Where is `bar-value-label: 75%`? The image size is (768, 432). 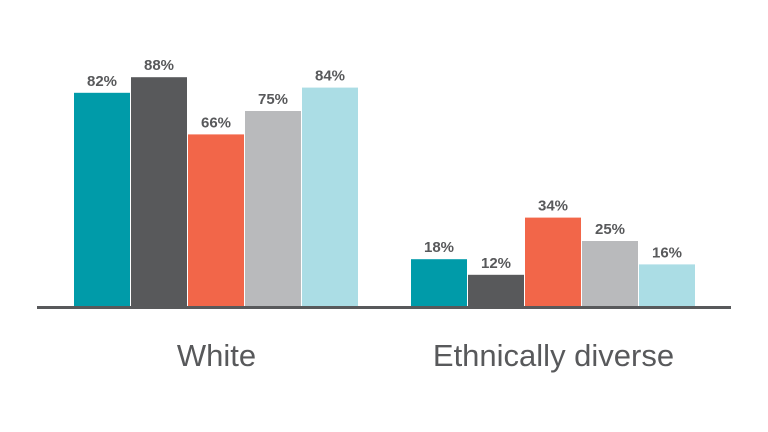
bar-value-label: 75% is located at coordinates (273, 99).